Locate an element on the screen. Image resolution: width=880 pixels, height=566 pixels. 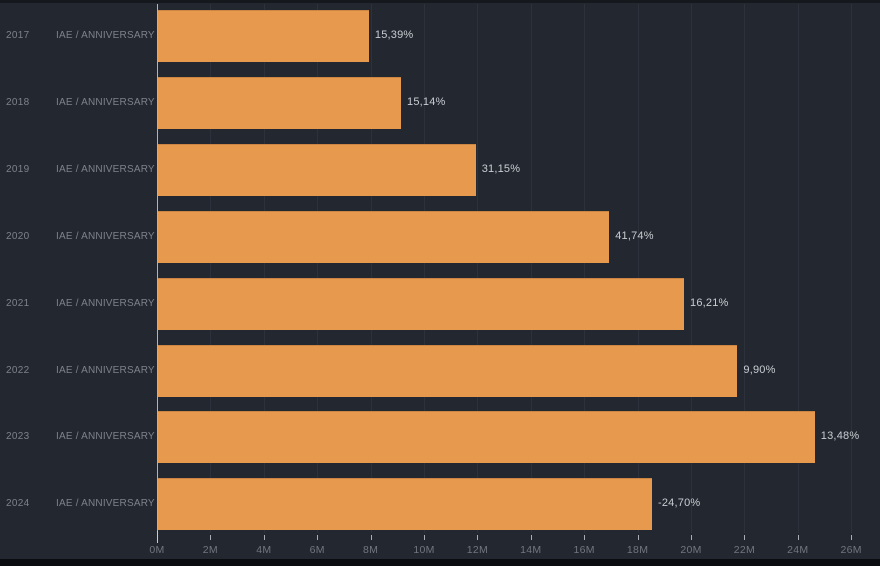
year-label: 2023 is located at coordinates (18, 437).